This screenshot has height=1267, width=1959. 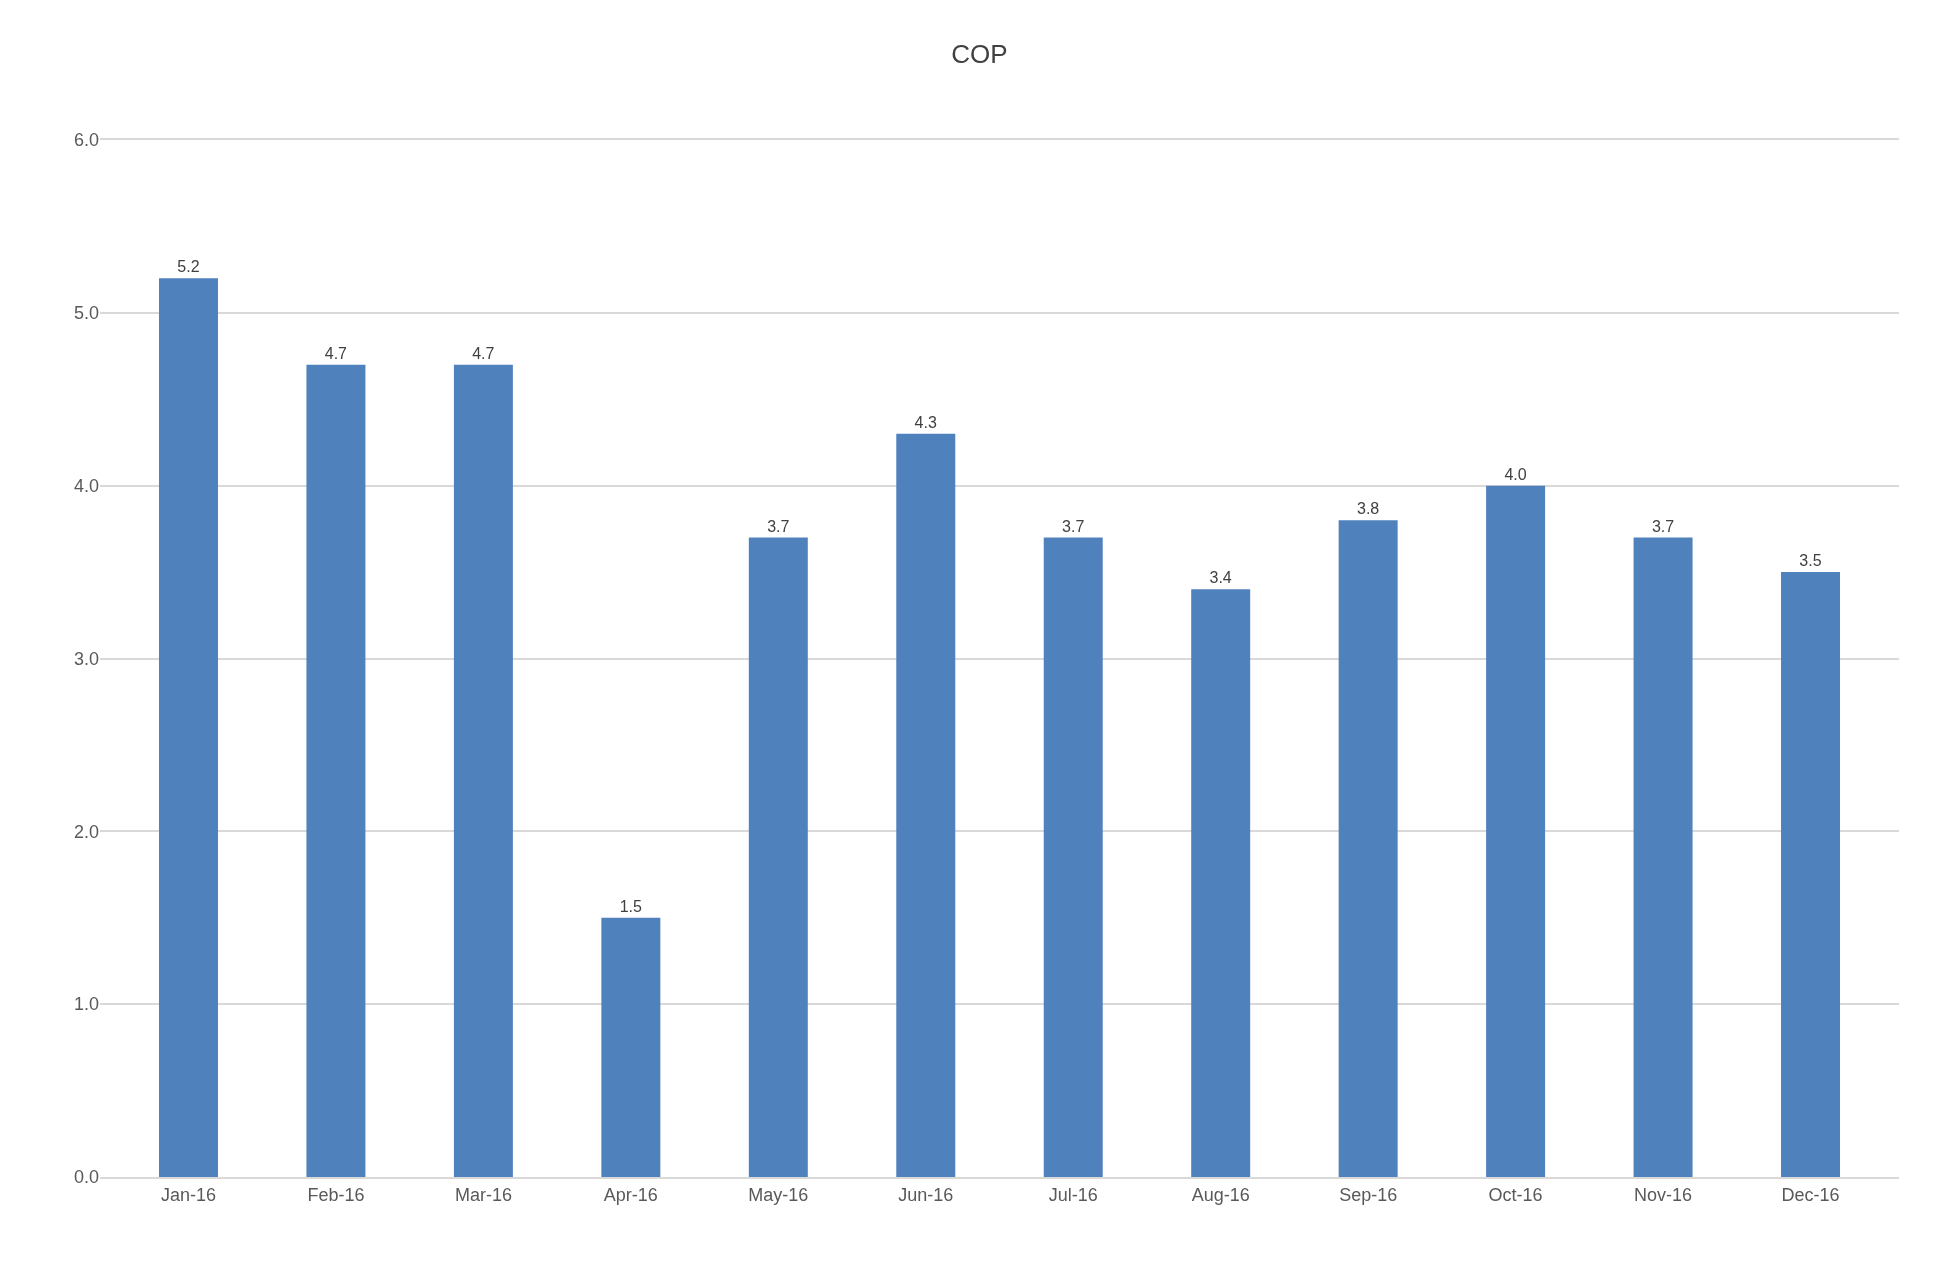 I want to click on x-tick-label: Oct-16, so click(x=1515, y=1194).